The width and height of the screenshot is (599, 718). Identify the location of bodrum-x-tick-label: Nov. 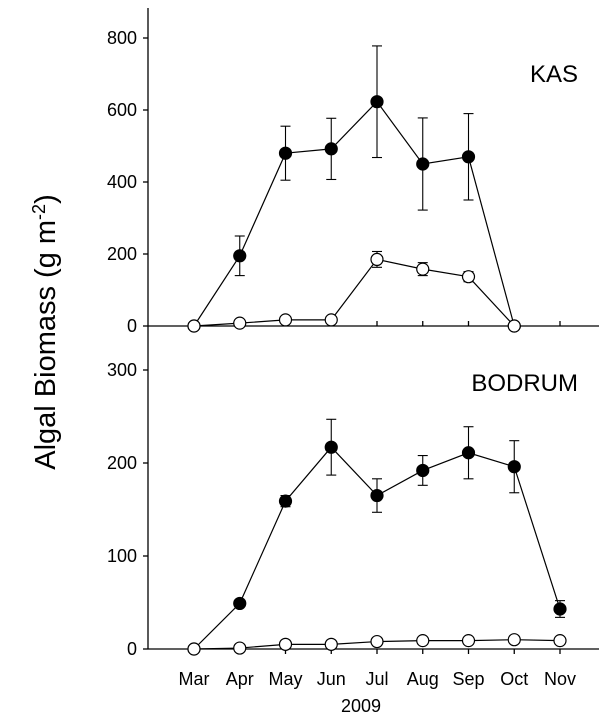
(560, 679).